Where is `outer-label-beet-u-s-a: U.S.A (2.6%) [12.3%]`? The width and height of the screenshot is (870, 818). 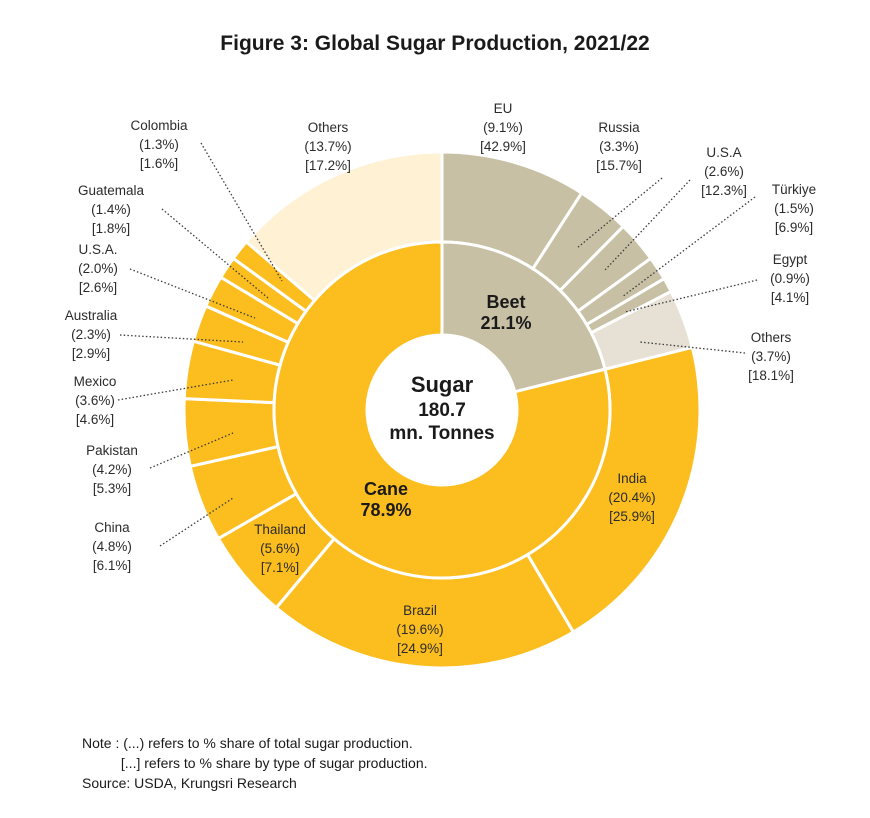 outer-label-beet-u-s-a: U.S.A (2.6%) [12.3%] is located at coordinates (724, 171).